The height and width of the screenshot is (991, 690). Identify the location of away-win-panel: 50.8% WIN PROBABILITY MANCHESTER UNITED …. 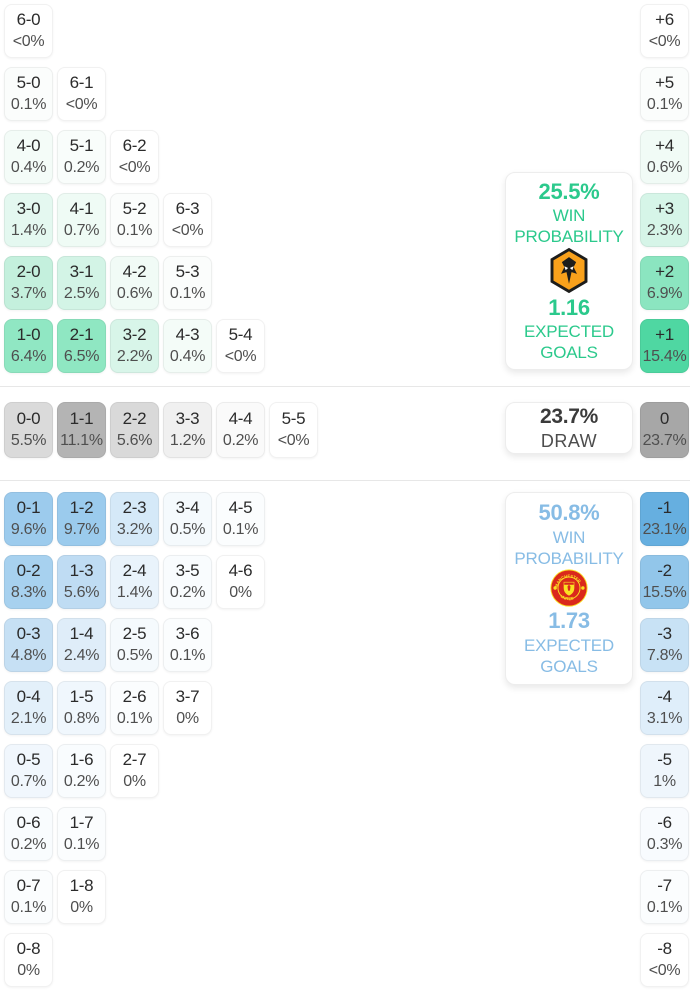
(569, 588).